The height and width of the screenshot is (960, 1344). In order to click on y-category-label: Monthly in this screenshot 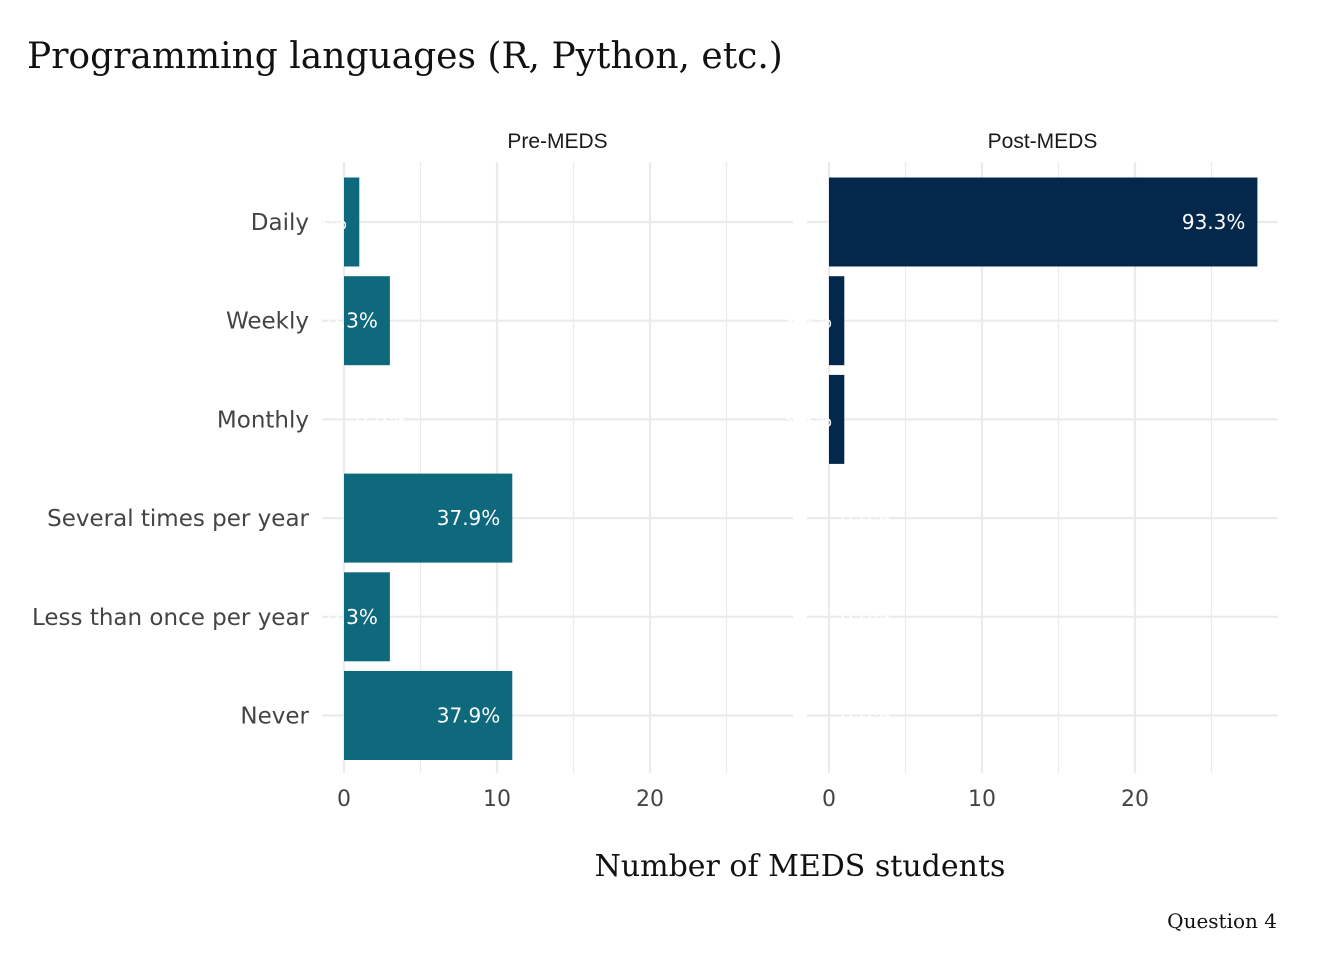, I will do `click(263, 420)`.